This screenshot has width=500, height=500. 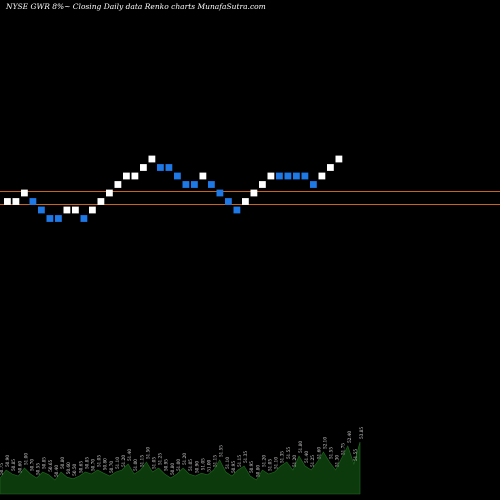 I want to click on volume-area, so click(x=180, y=468).